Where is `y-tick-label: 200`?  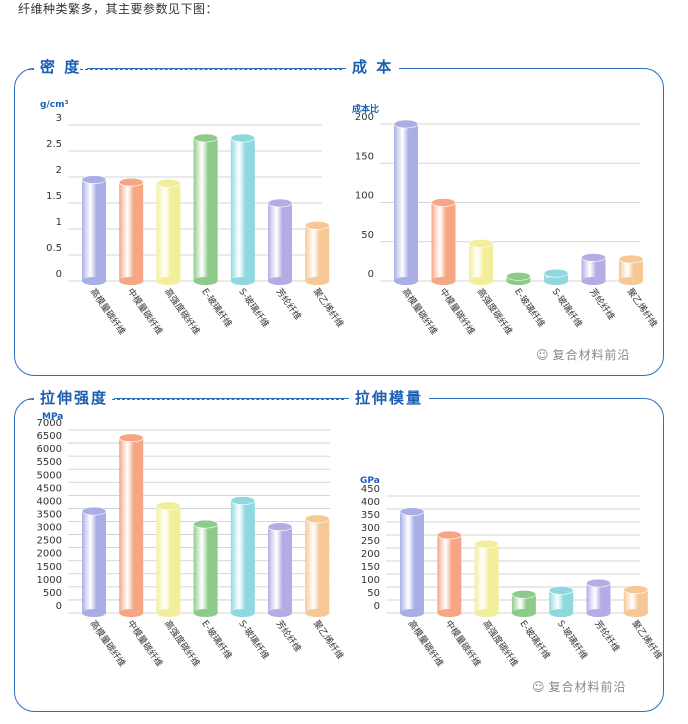 y-tick-label: 200 is located at coordinates (370, 554).